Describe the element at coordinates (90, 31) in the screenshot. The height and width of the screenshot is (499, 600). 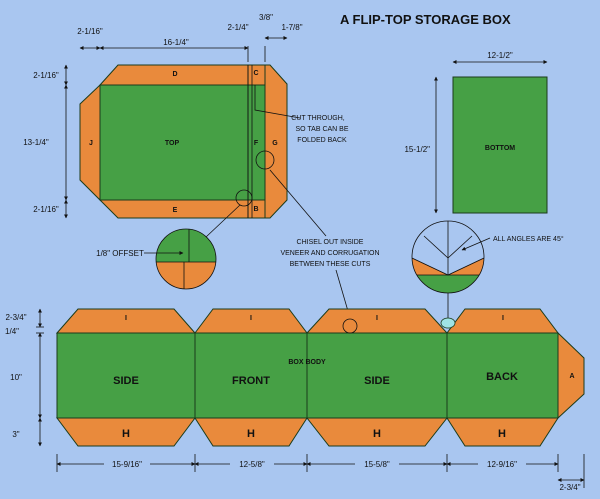
I see `dim-lid-left-offset: 2-1/16"` at that location.